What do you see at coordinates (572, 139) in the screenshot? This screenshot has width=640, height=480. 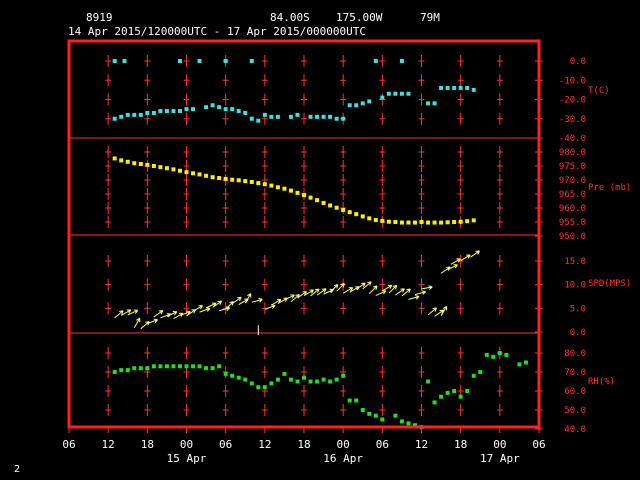 I see `y-tick-label-temperature: -40.0` at bounding box center [572, 139].